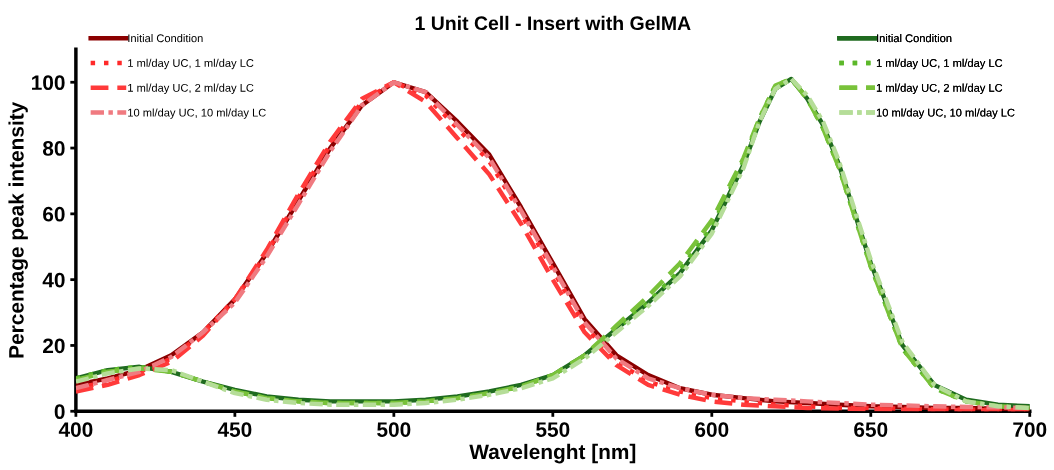 The width and height of the screenshot is (1054, 470). Describe the element at coordinates (18, 229) in the screenshot. I see `y-axis-title: Percentage peak intensity` at that location.